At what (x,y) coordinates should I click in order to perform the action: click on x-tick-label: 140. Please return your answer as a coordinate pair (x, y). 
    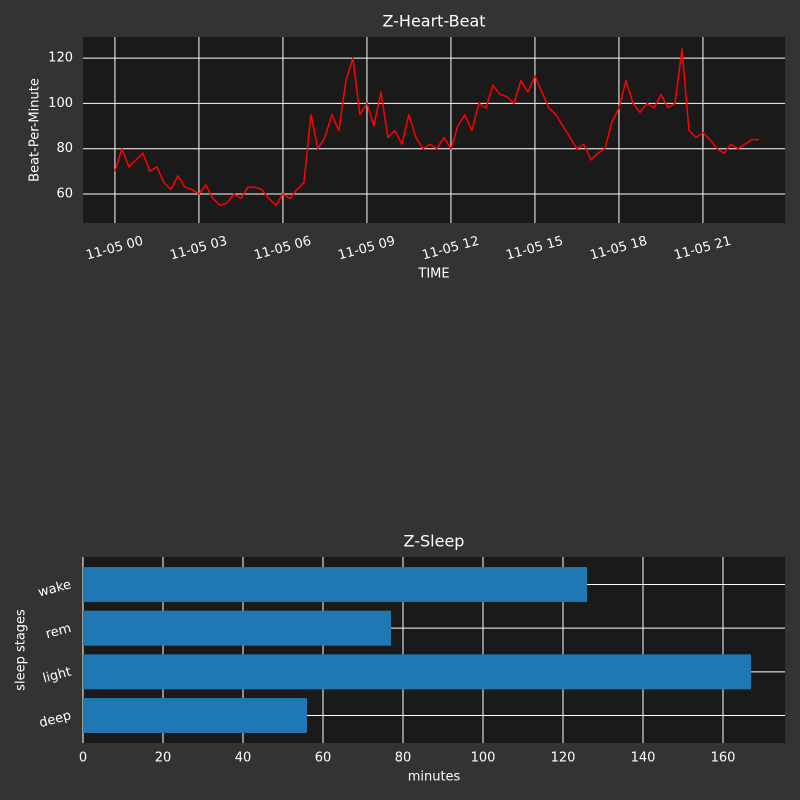
    Looking at the image, I should click on (643, 758).